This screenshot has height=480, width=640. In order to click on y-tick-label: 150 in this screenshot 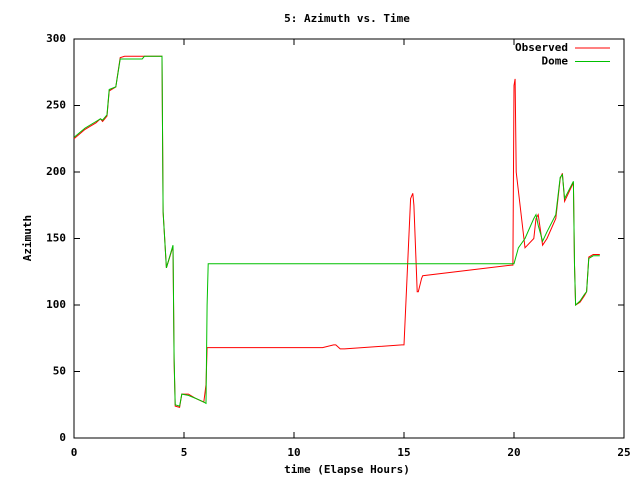, I will do `click(56, 238)`.